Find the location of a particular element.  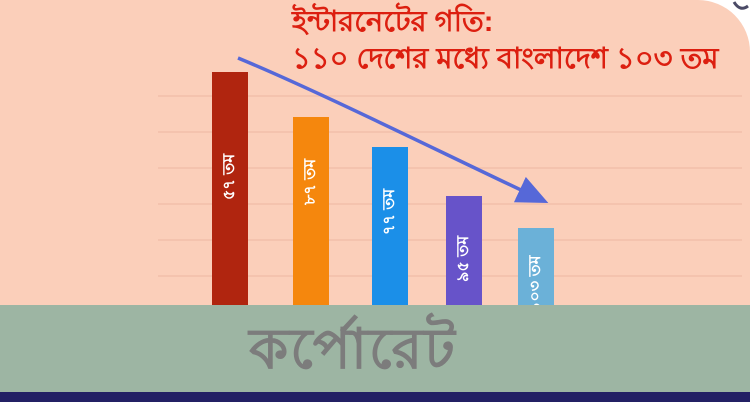

chart-title-line1: ইন্টারনেটের গতি: is located at coordinates (393, 22).